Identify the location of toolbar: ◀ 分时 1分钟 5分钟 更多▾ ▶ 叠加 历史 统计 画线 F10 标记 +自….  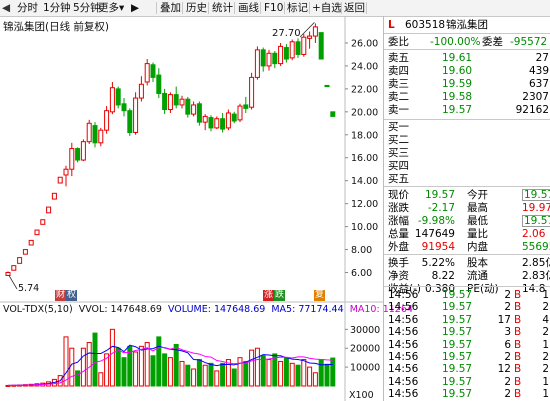
(275, 8).